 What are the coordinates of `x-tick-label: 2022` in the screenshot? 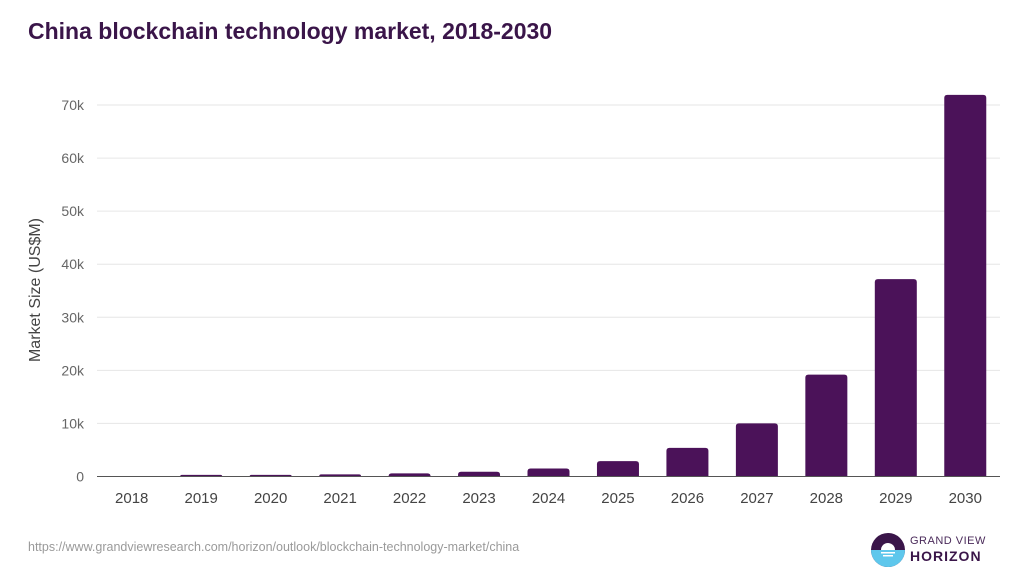 It's located at (409, 498).